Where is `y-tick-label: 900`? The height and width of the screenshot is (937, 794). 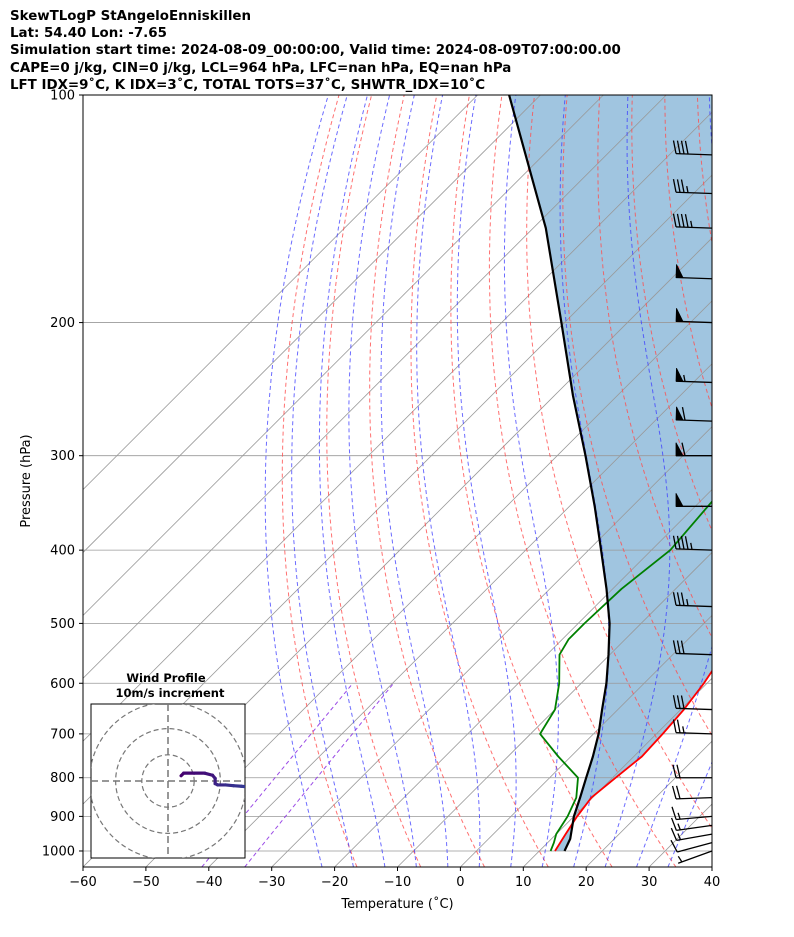
y-tick-label: 900 is located at coordinates (62, 817).